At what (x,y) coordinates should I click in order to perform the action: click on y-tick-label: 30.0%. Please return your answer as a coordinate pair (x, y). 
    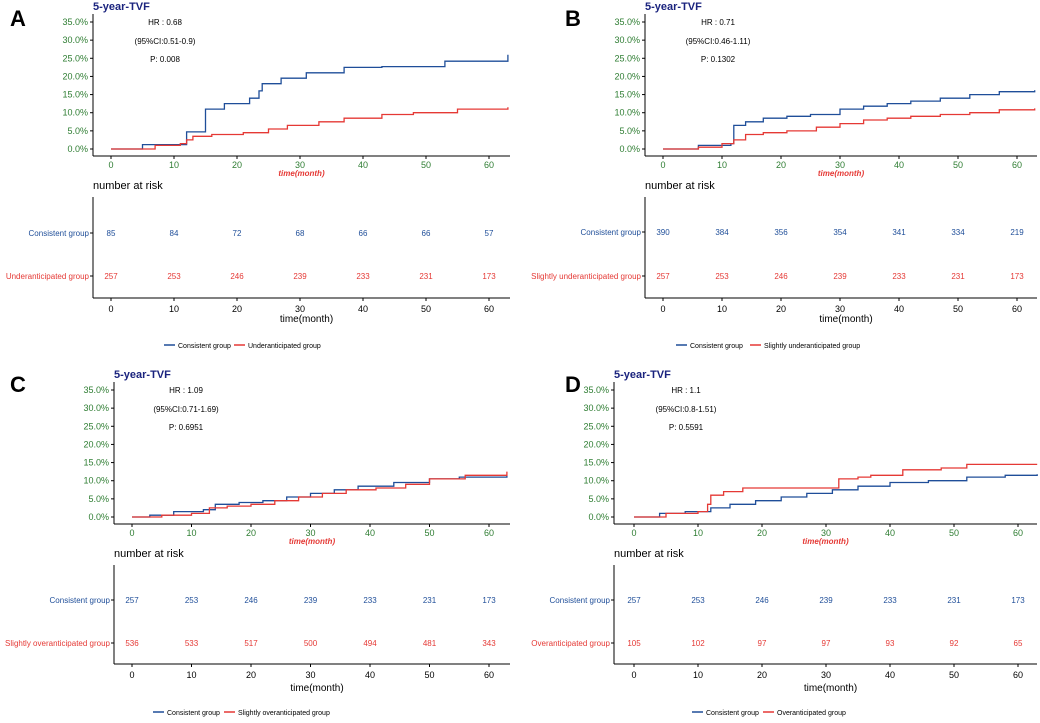
    Looking at the image, I should click on (596, 408).